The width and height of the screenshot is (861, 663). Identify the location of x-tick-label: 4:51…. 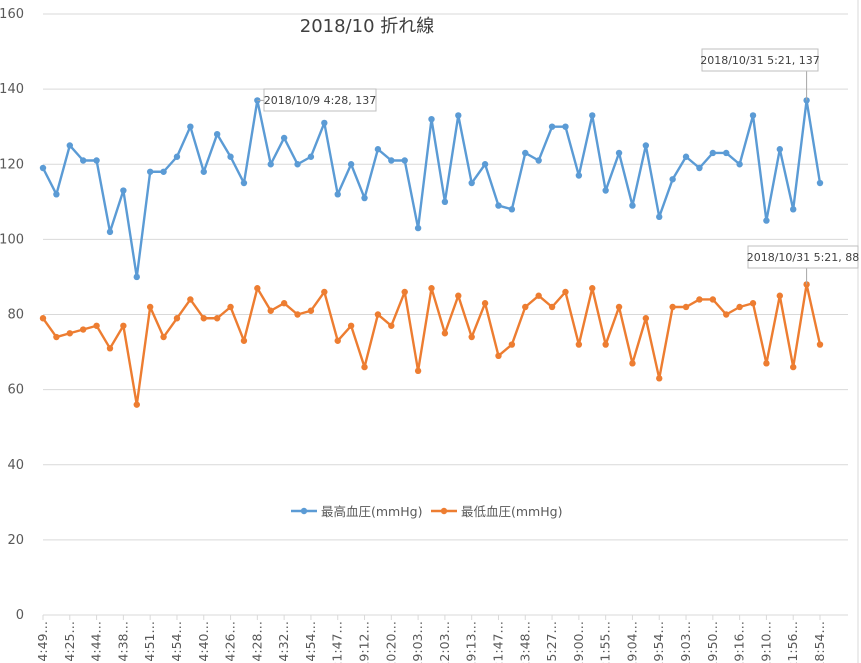
(149, 641).